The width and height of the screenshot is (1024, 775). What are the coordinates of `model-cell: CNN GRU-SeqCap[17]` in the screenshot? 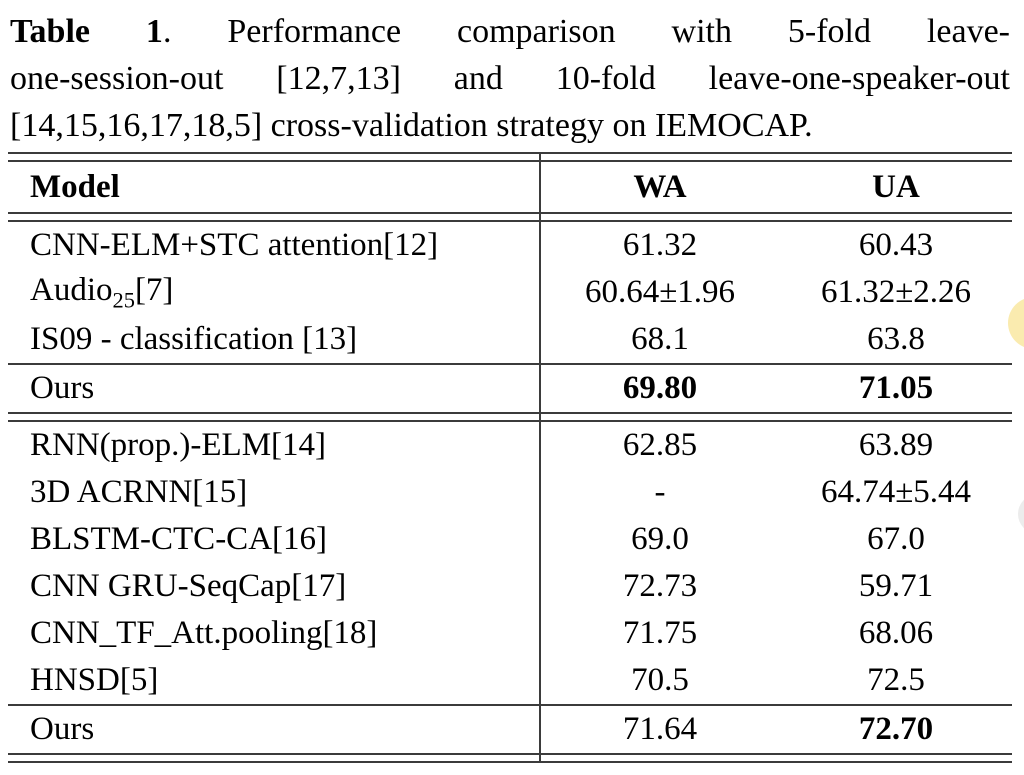 It's located at (188, 586).